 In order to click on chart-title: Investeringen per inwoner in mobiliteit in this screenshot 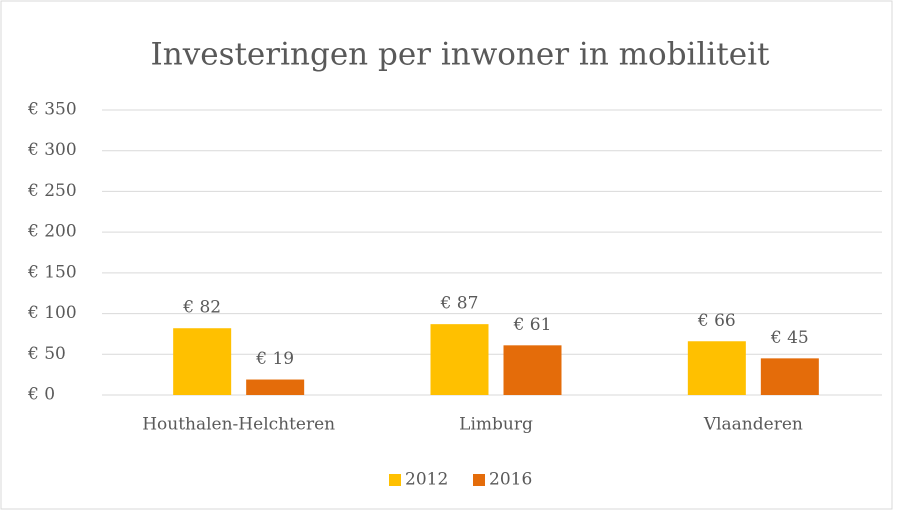, I will do `click(461, 55)`.